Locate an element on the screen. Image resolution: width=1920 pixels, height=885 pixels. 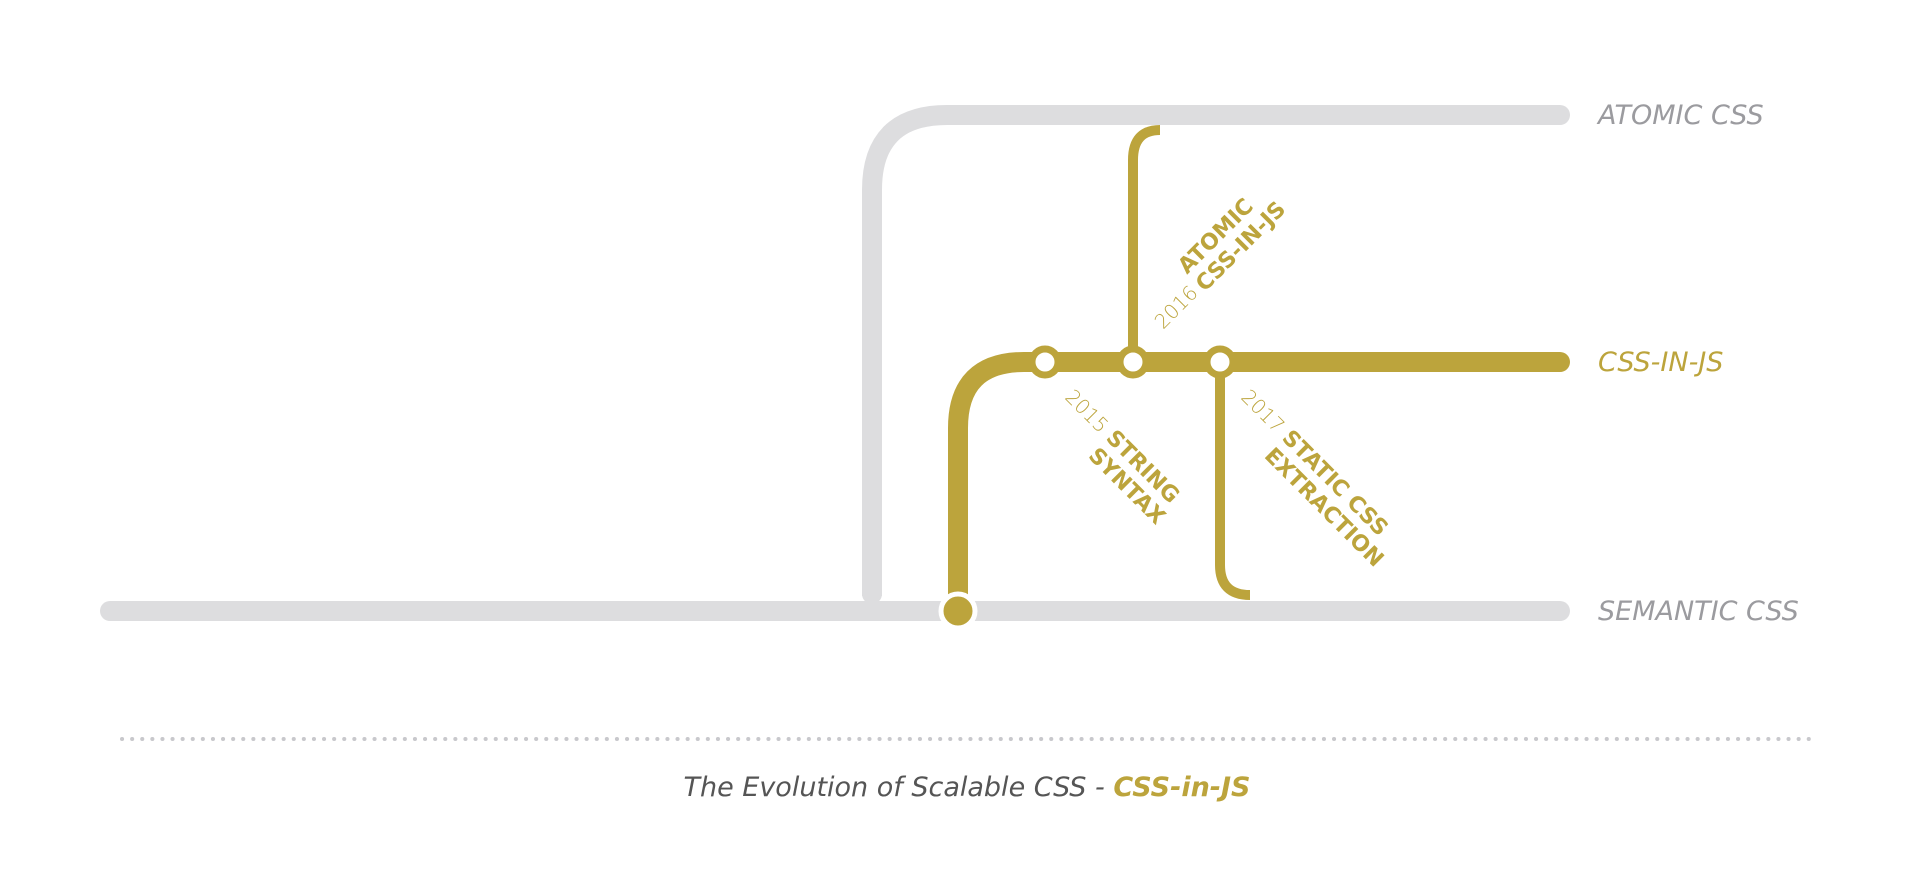
atomic-css-line-label: ATOMIC CSS is located at coordinates (1680, 115).